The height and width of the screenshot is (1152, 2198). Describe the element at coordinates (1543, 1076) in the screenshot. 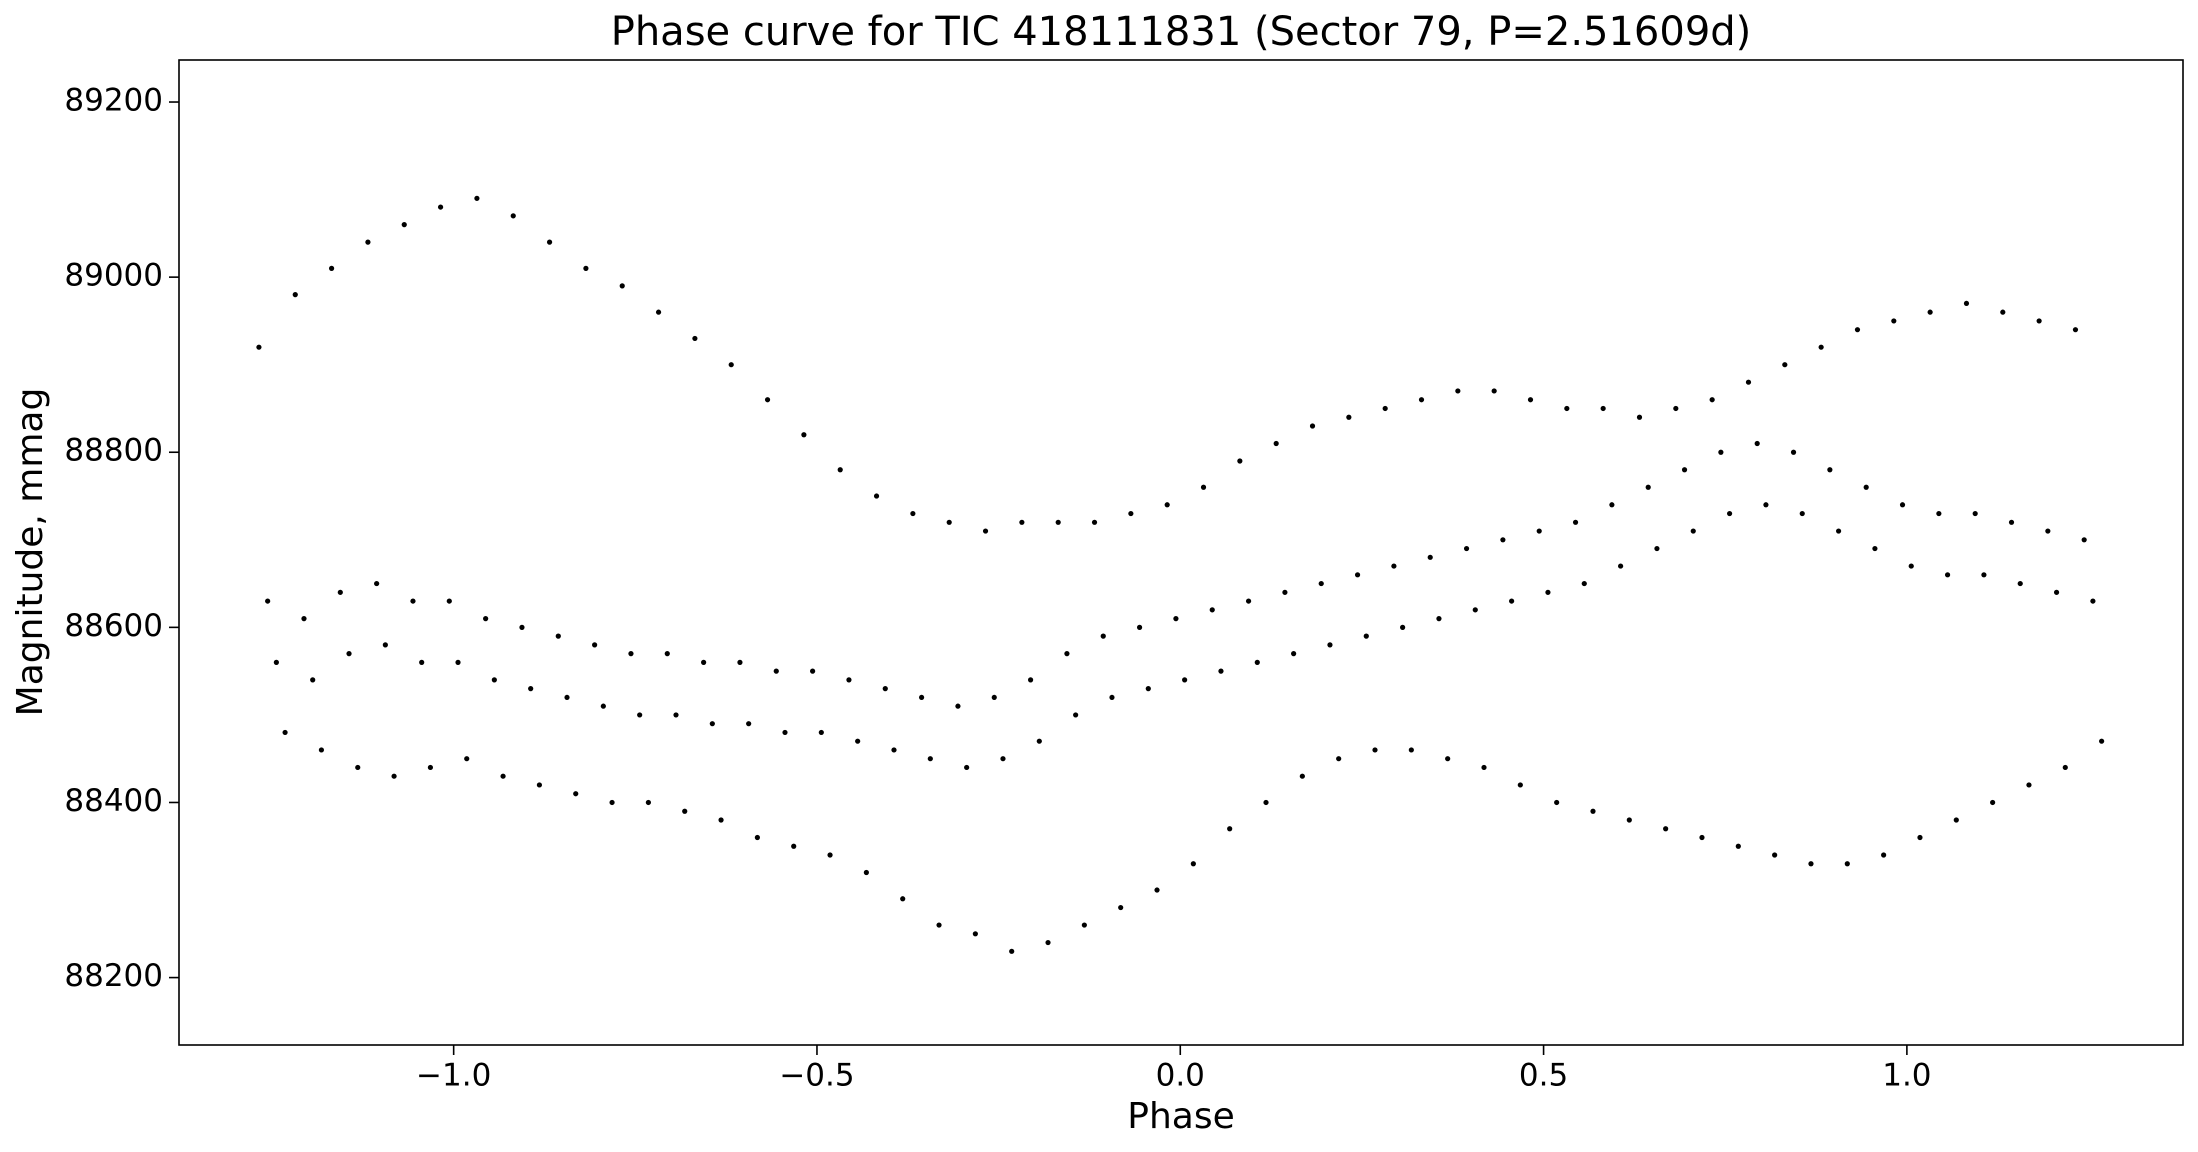

I see `x-tick-label: 0.5` at that location.